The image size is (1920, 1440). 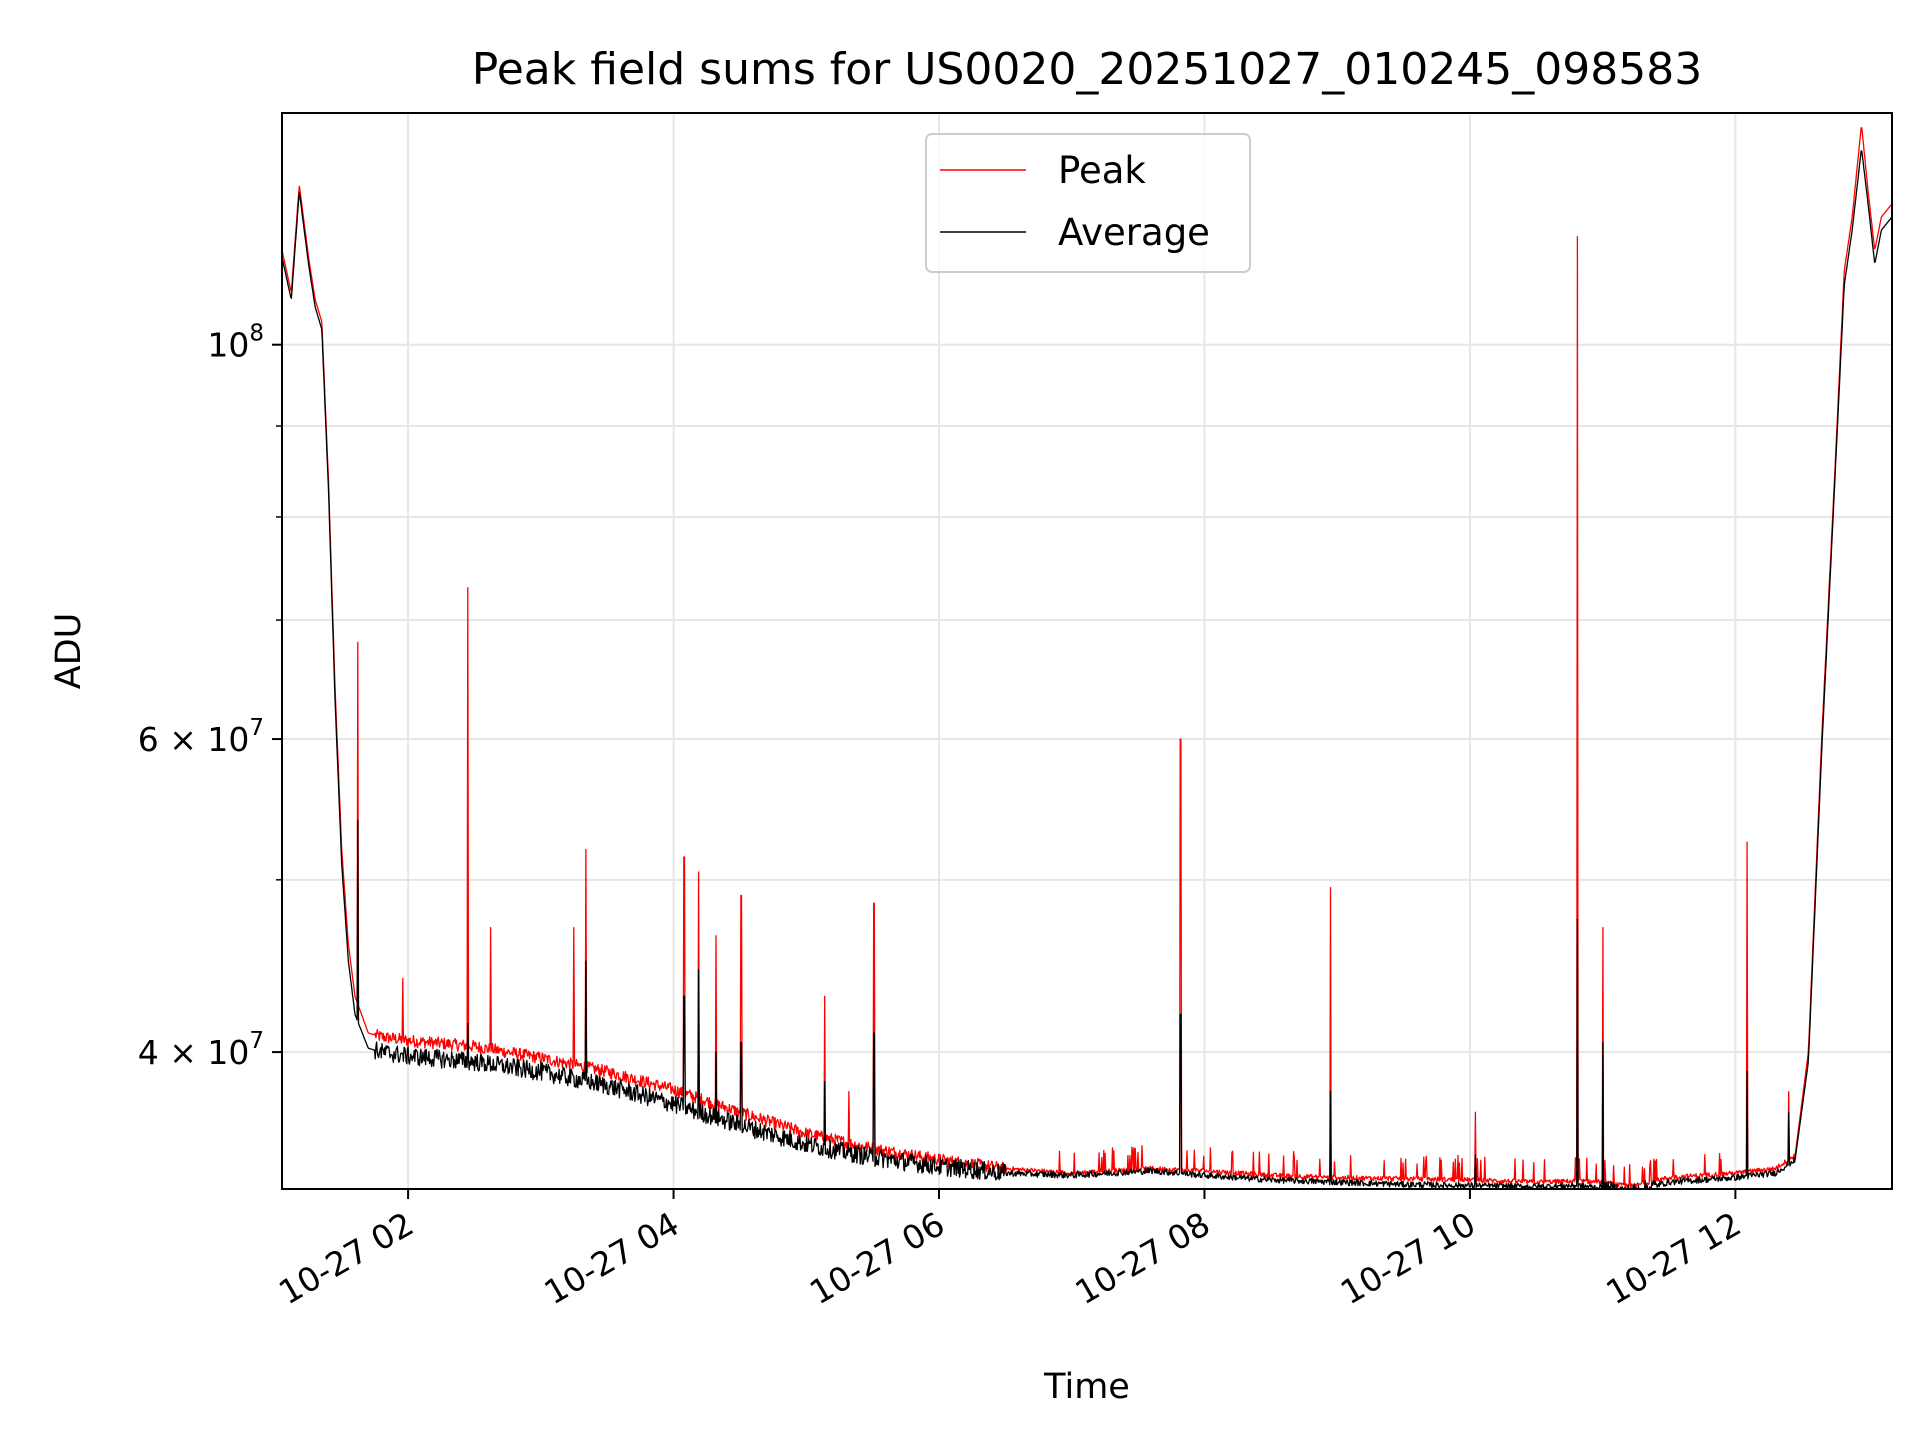 What do you see at coordinates (69, 651) in the screenshot?
I see `y-axis-label: ADU` at bounding box center [69, 651].